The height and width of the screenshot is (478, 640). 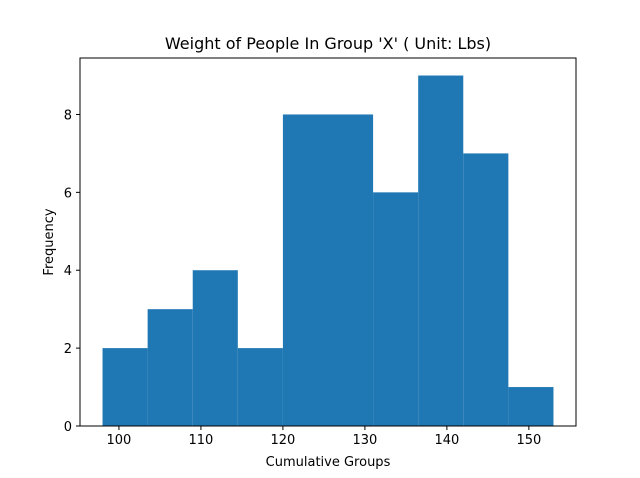 What do you see at coordinates (201, 440) in the screenshot?
I see `x-tick-label: 110` at bounding box center [201, 440].